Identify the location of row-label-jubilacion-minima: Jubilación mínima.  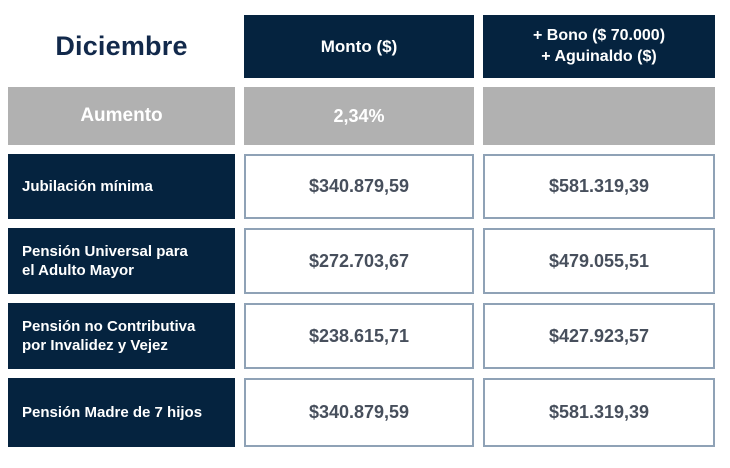
(121, 186).